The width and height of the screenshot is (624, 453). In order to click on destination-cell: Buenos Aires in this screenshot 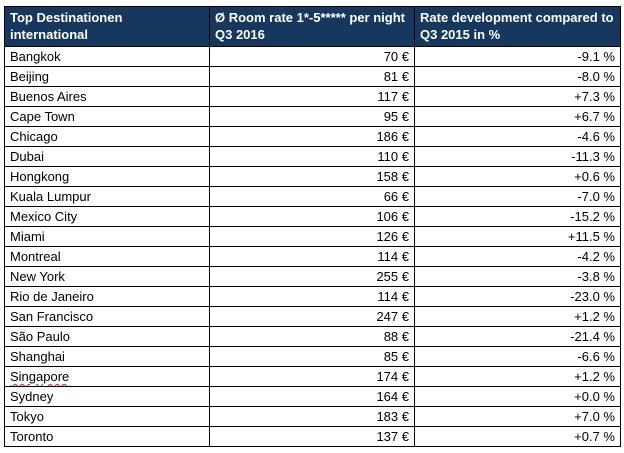, I will do `click(107, 96)`.